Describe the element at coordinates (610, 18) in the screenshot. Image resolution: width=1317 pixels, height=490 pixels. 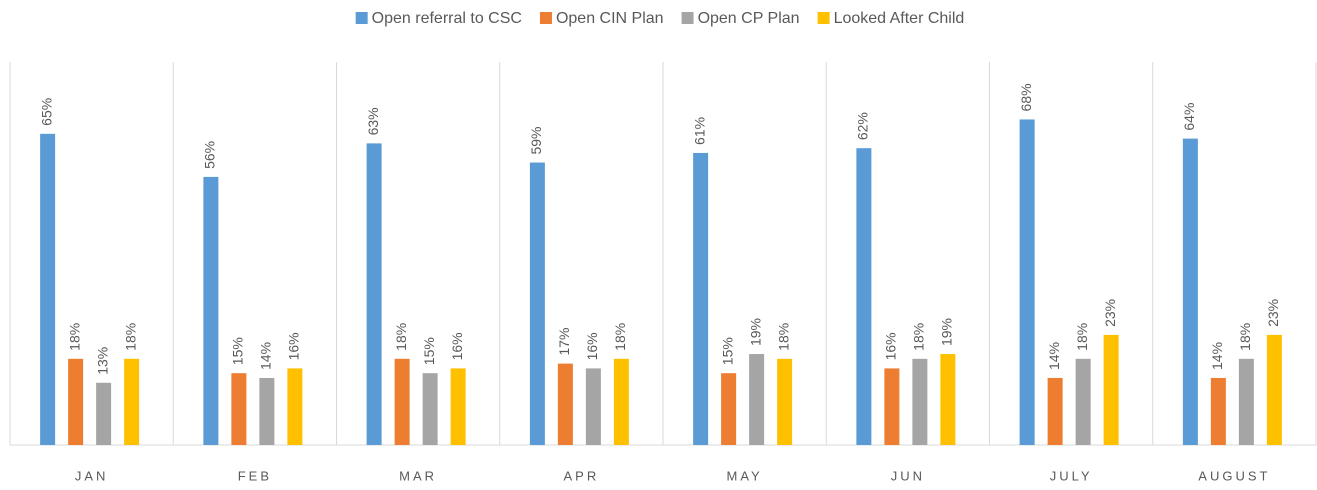
I see `legend-label: Open CIN Plan` at that location.